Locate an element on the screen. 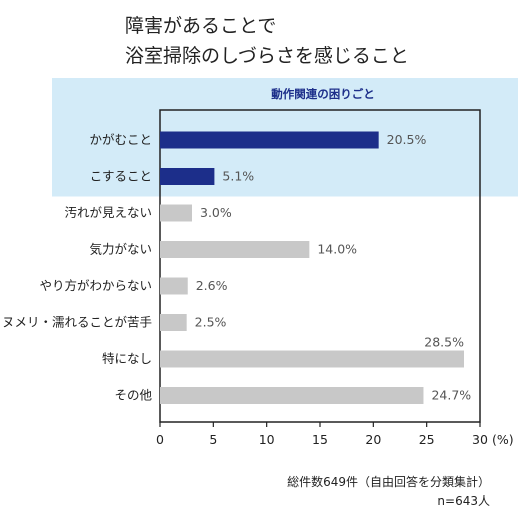 This screenshot has width=530, height=530. tick-label: 0 is located at coordinates (160, 439).